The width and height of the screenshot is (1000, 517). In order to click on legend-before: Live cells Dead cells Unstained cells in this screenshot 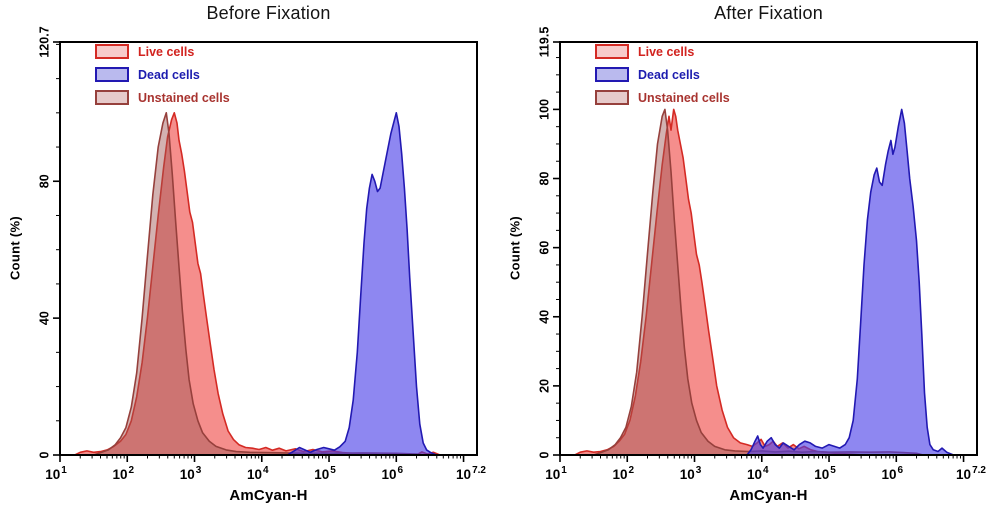, I will do `click(162, 74)`.